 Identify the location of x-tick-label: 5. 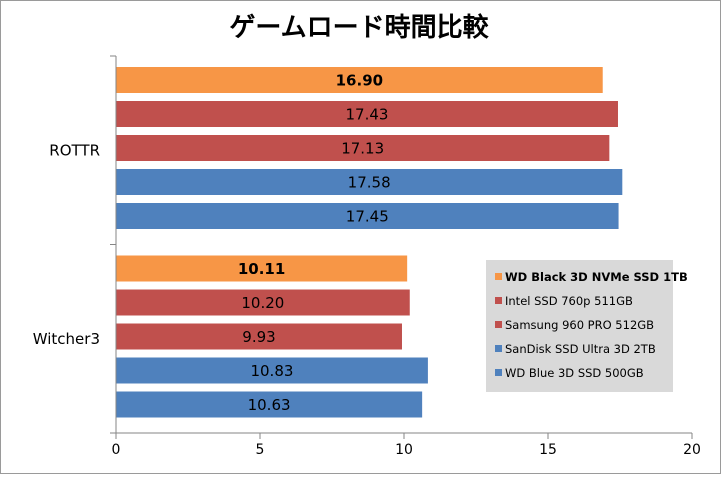
(260, 450).